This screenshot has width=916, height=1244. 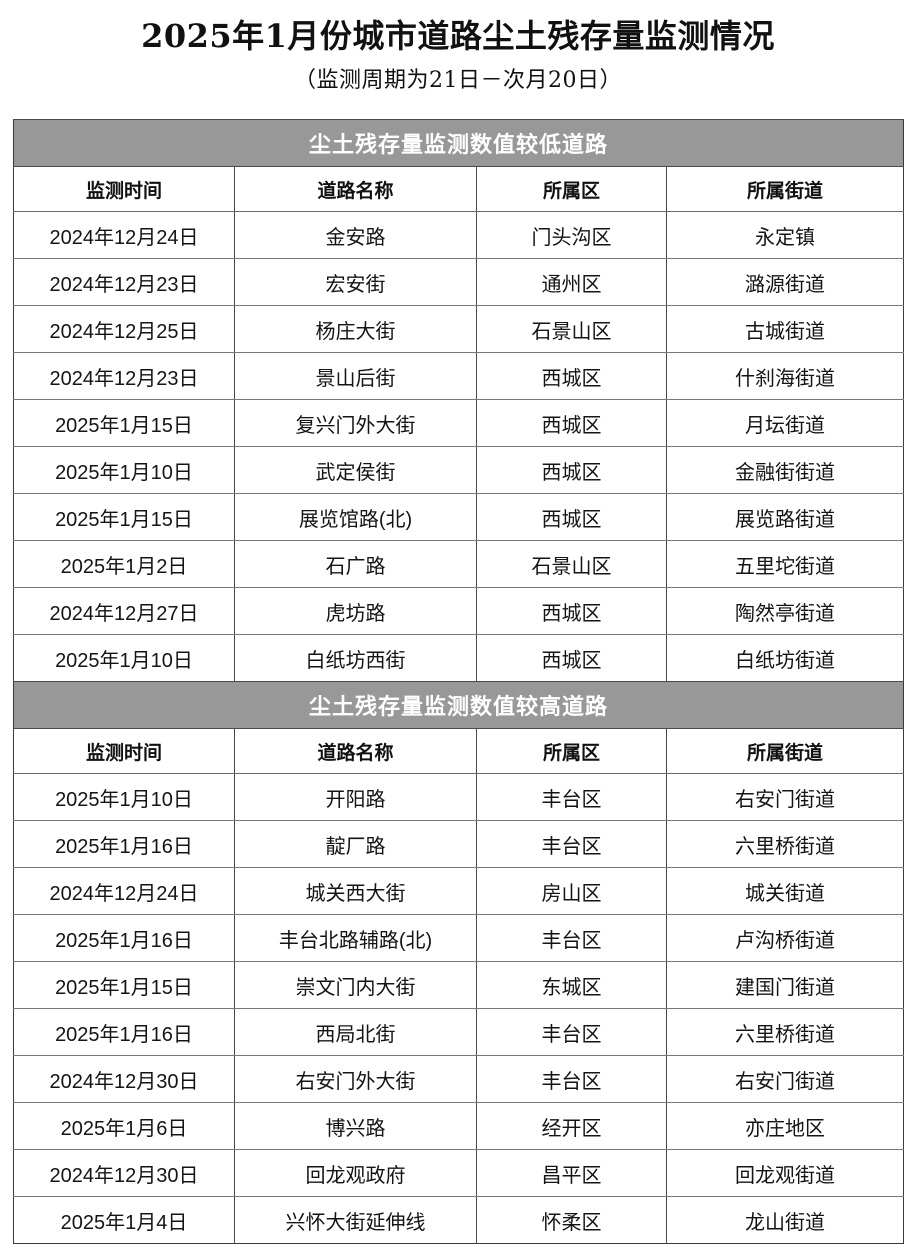 What do you see at coordinates (355, 938) in the screenshot?
I see `cell-road-name: 丰台北路辅路(北)` at bounding box center [355, 938].